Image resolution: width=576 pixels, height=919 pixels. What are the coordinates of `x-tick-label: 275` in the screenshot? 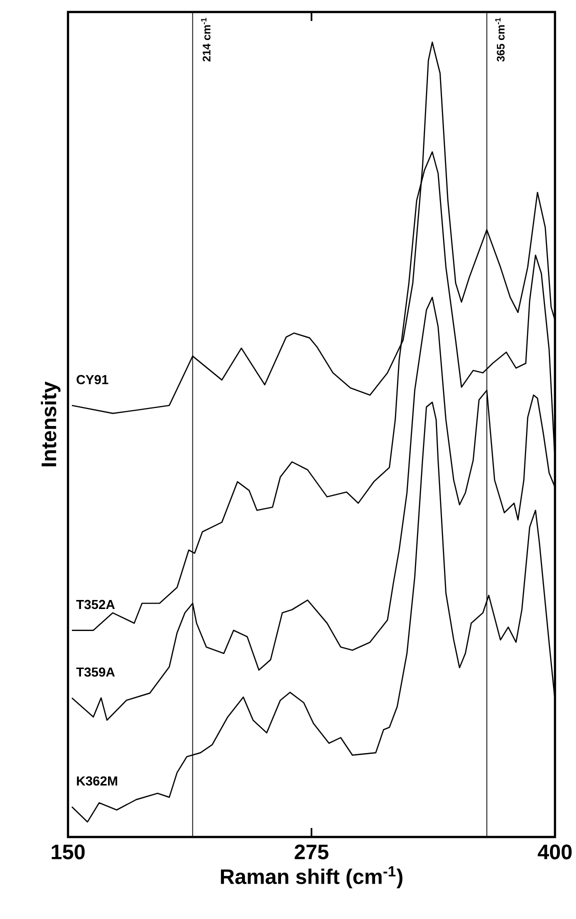 It's located at (311, 852).